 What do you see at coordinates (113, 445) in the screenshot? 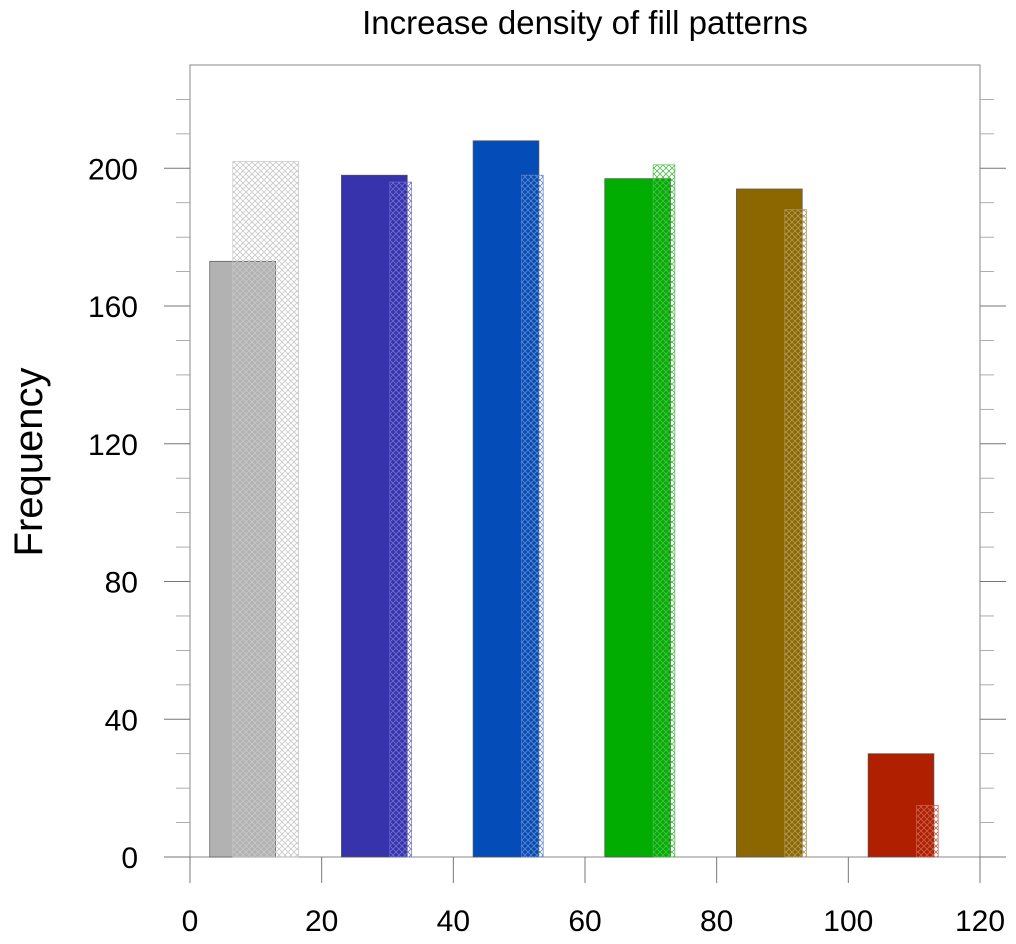
I see `y-tick-label: 120` at bounding box center [113, 445].